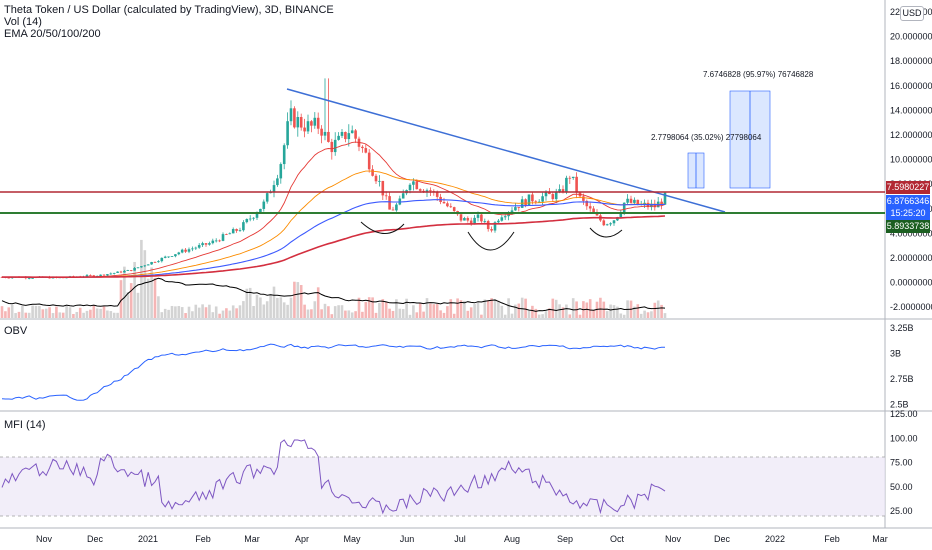  I want to click on time-axis-label: Jun, so click(407, 539).